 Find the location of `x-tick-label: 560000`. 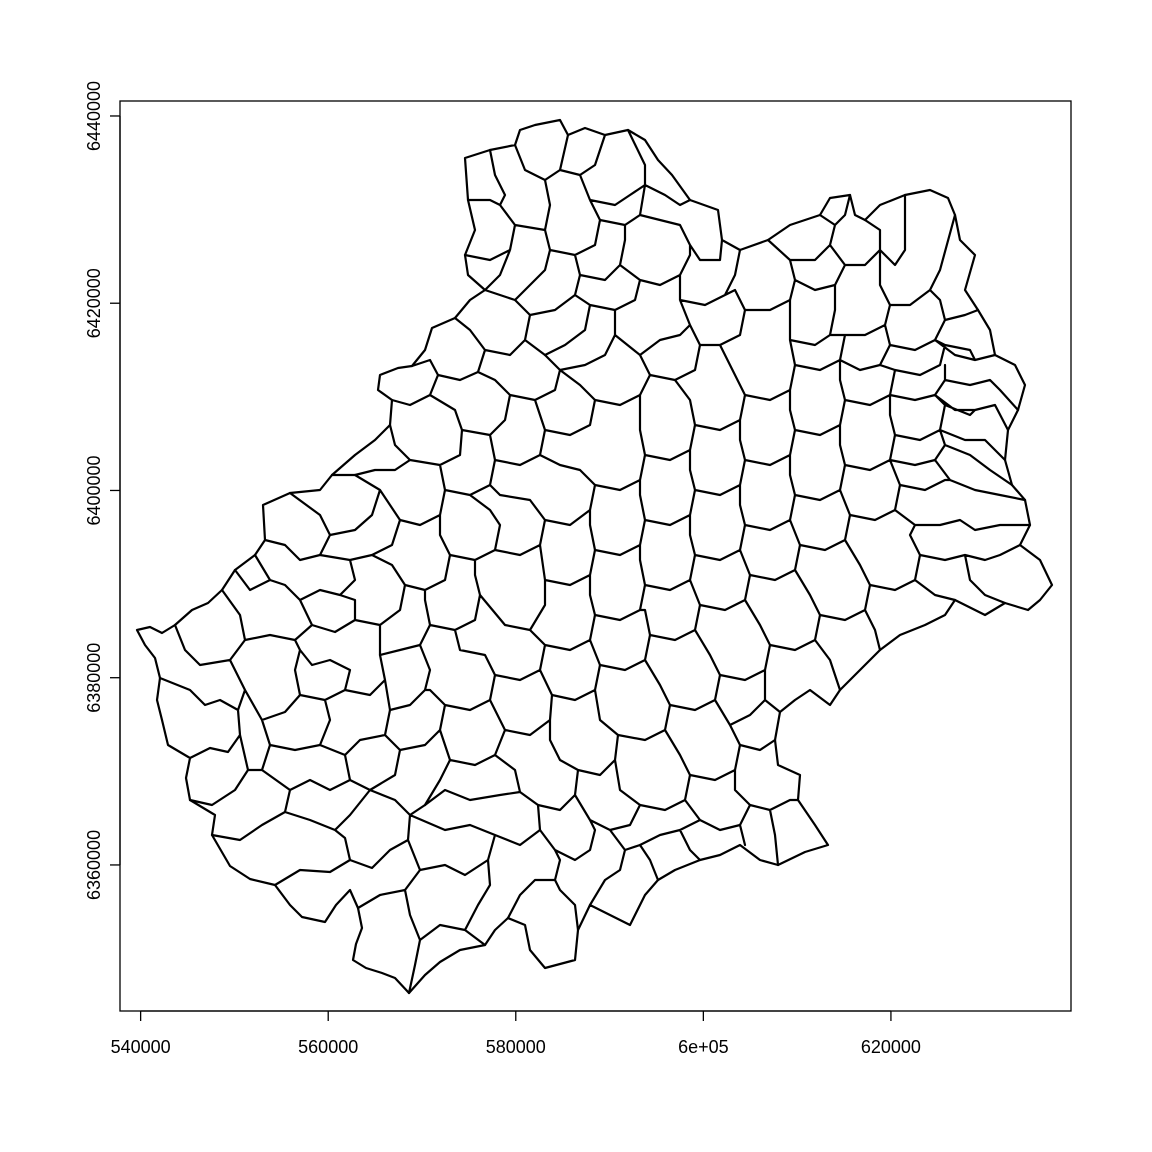

x-tick-label: 560000 is located at coordinates (328, 1047).